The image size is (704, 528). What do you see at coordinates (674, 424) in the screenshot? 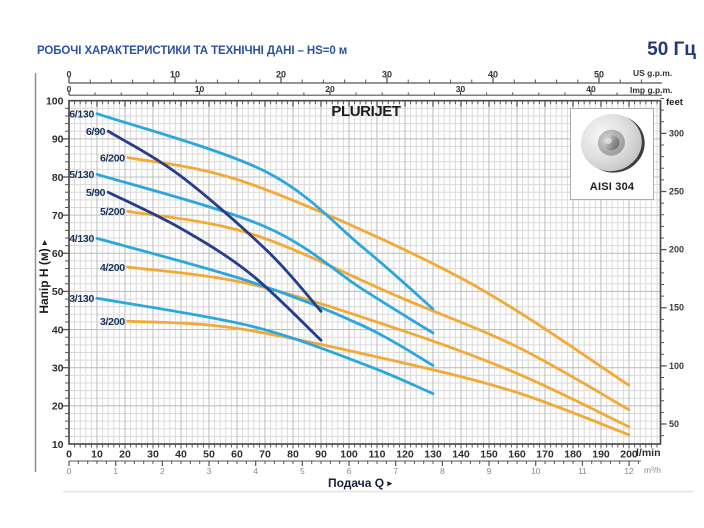
I see `feet-tick-label: 50` at bounding box center [674, 424].